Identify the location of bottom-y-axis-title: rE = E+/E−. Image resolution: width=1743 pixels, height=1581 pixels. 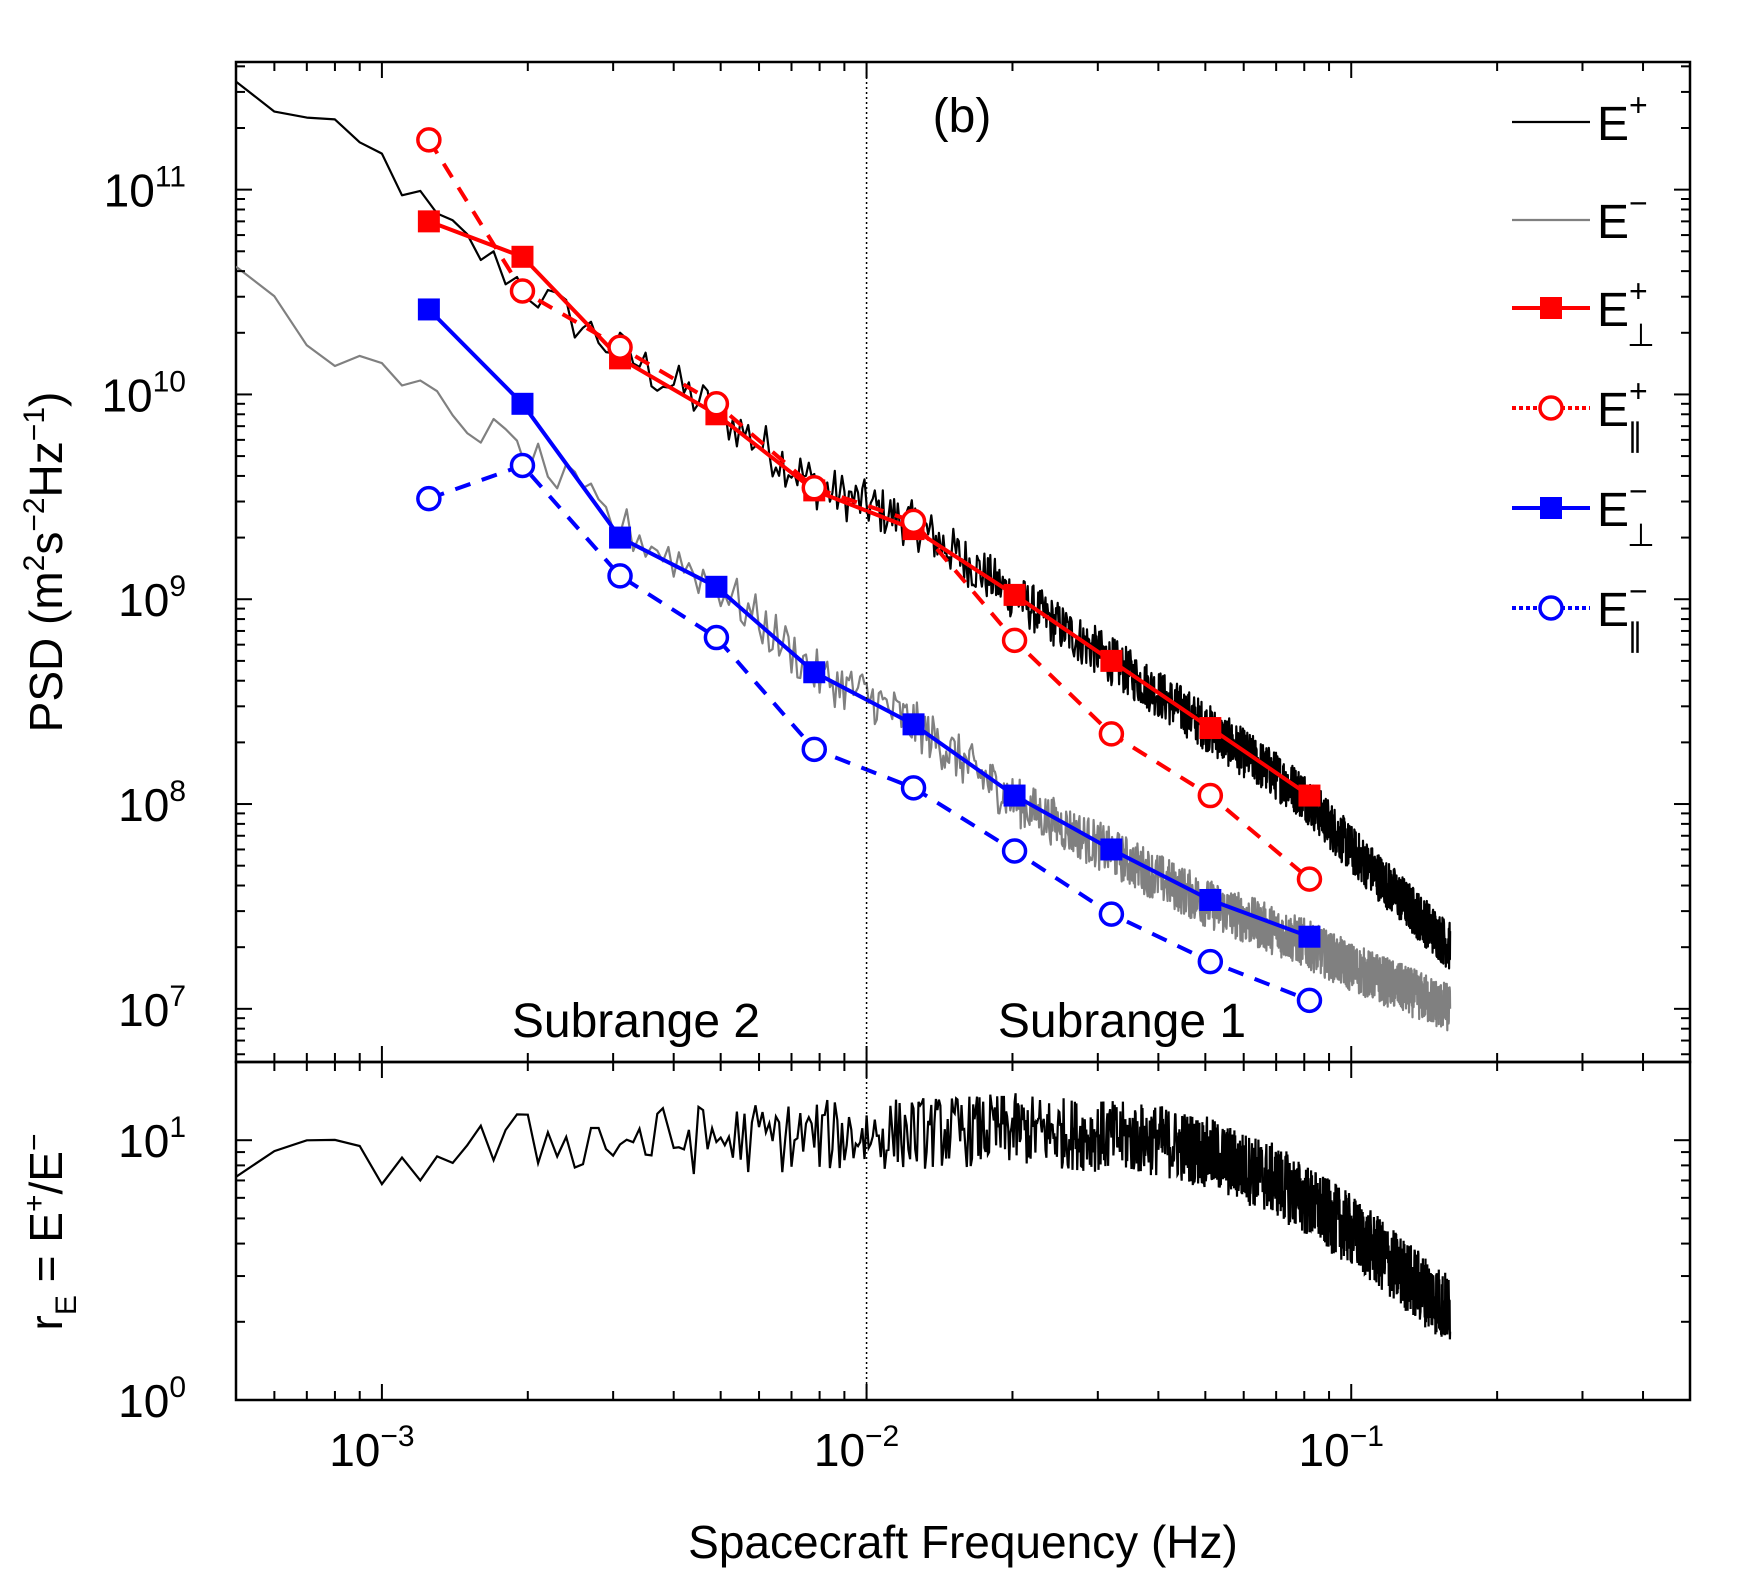
(50, 1232).